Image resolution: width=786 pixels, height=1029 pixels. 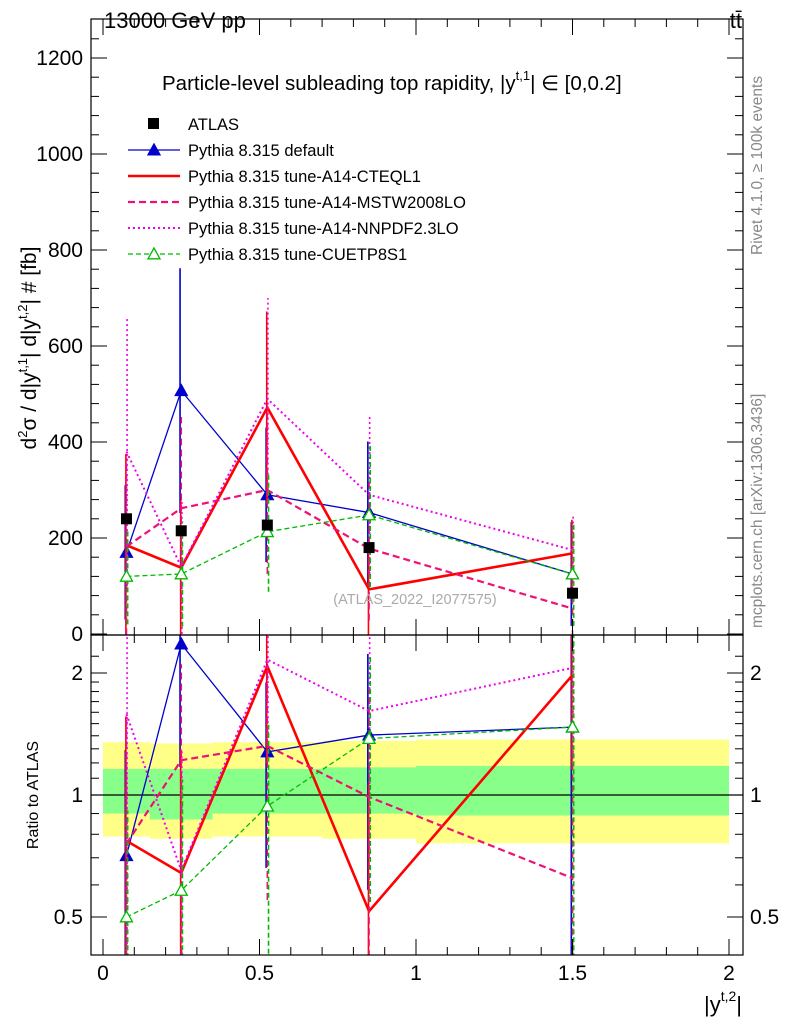 I want to click on legend-label: Pythia 8.315 default, so click(x=261, y=151).